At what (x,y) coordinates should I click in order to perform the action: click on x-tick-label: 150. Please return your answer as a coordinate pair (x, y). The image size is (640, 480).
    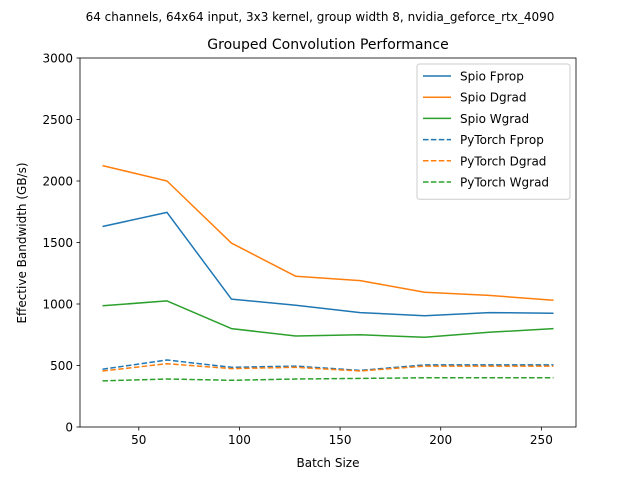
    Looking at the image, I should click on (340, 440).